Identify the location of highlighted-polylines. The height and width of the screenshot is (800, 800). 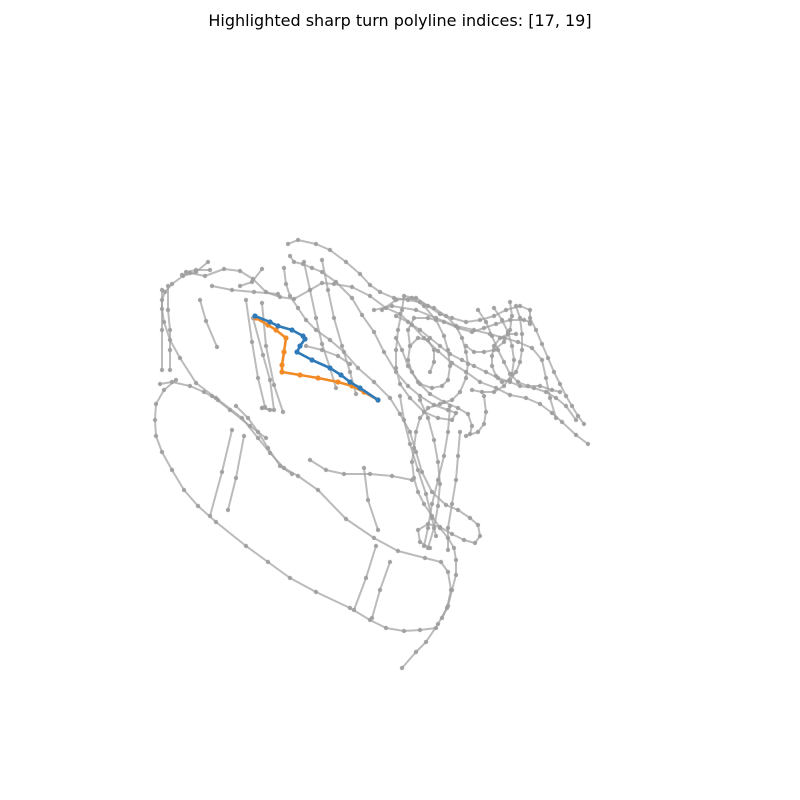
(316, 358).